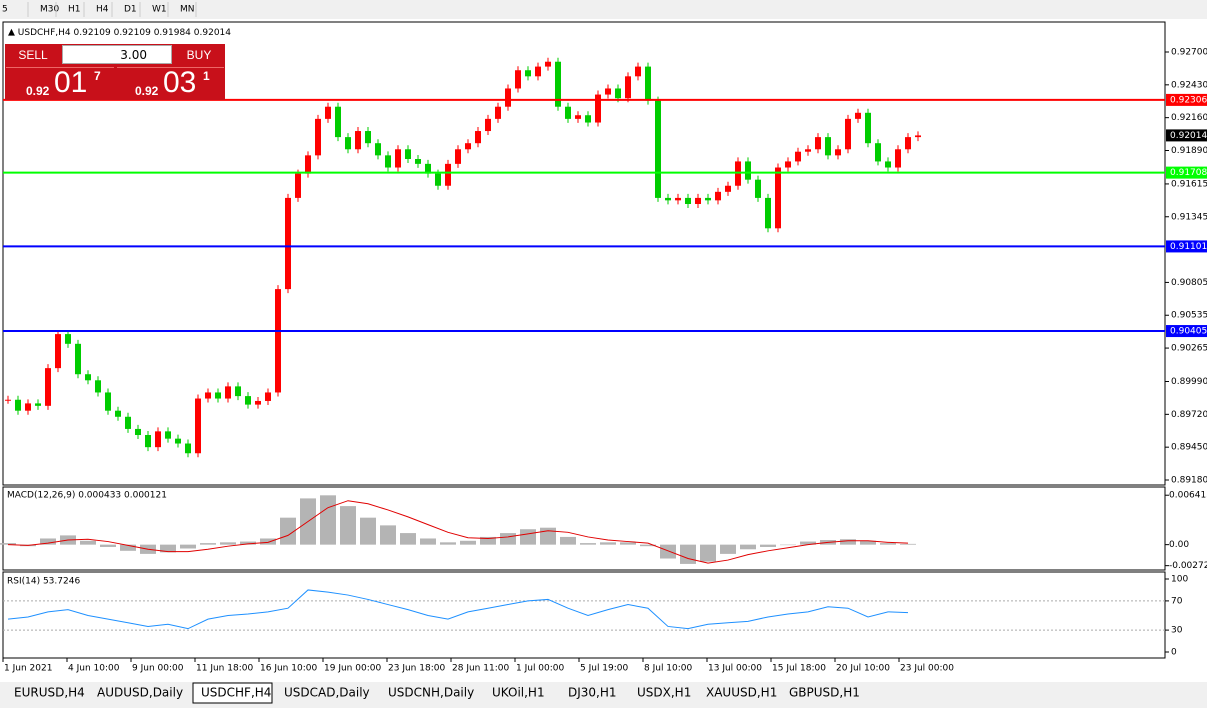 This screenshot has height=708, width=1207. What do you see at coordinates (172, 33) in the screenshot?
I see `low: 0.91984` at bounding box center [172, 33].